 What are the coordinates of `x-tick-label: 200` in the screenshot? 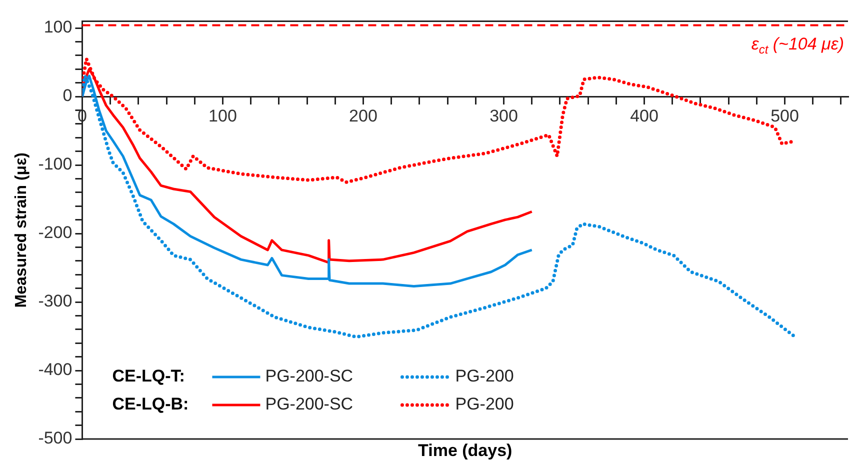 It's located at (363, 116).